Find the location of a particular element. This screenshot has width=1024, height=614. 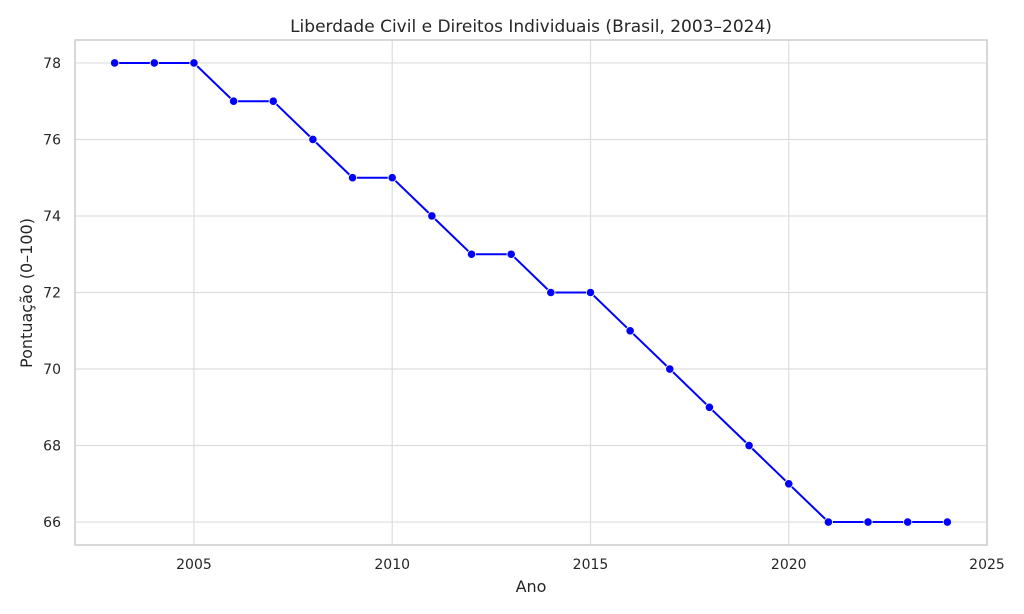

y-tick-label: 72 is located at coordinates (52, 294).